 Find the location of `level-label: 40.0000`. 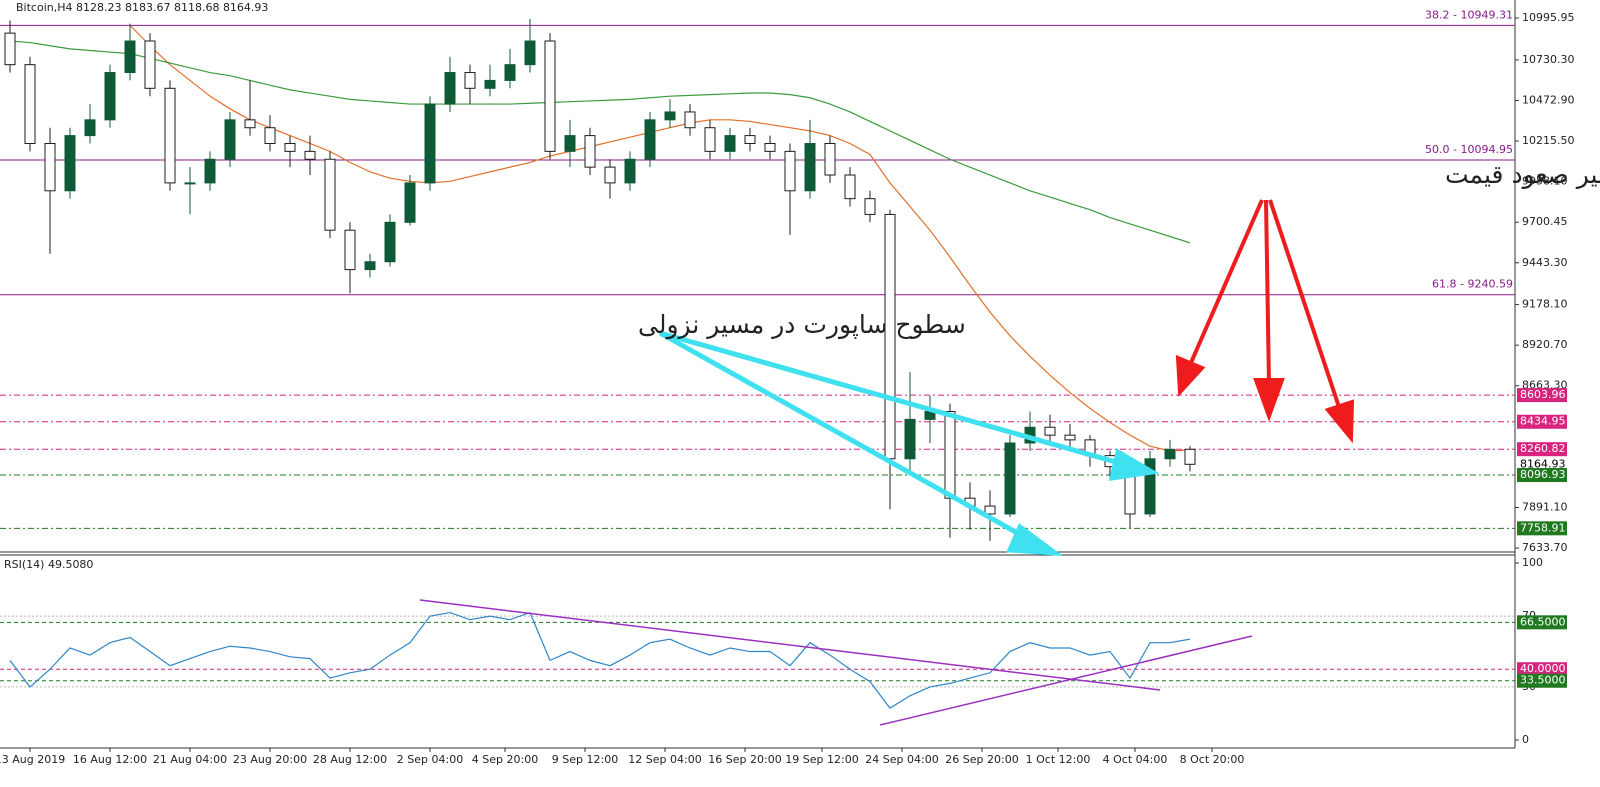

level-label: 40.0000 is located at coordinates (1543, 668).